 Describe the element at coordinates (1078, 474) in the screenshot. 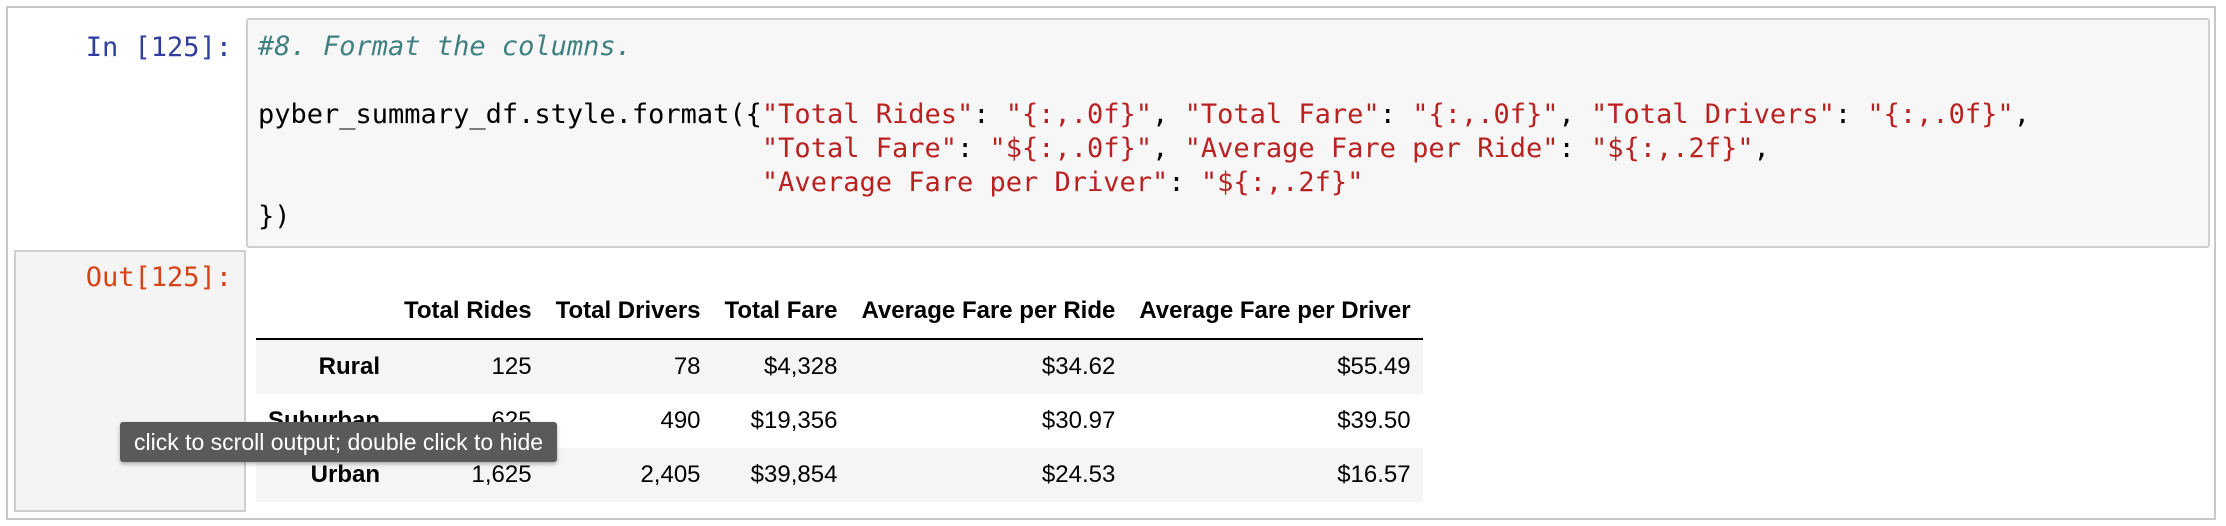

I see `table-cell: $24.53` at that location.